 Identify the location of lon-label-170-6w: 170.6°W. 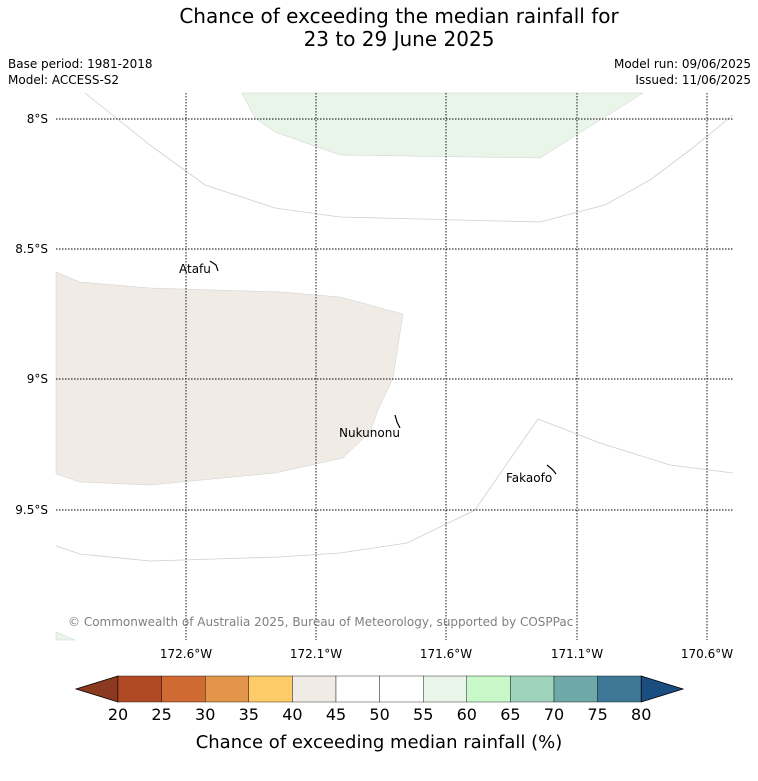
(707, 654).